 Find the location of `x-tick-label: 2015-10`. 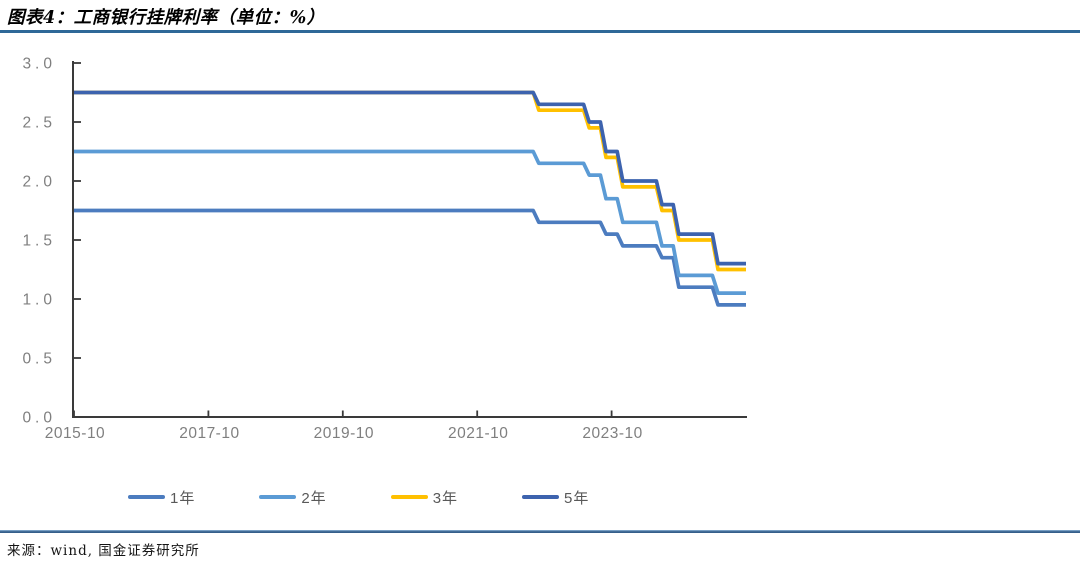

x-tick-label: 2015-10 is located at coordinates (75, 433).